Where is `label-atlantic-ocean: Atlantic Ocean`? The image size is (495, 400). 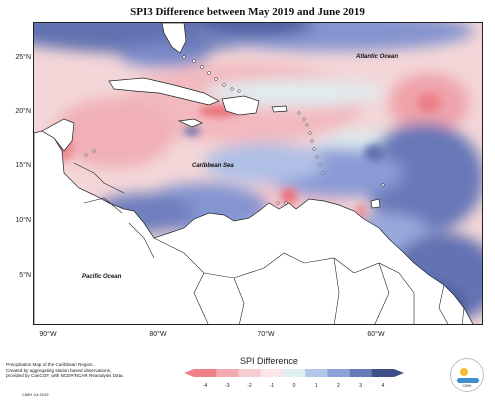 label-atlantic-ocean: Atlantic Ocean is located at coordinates (377, 57).